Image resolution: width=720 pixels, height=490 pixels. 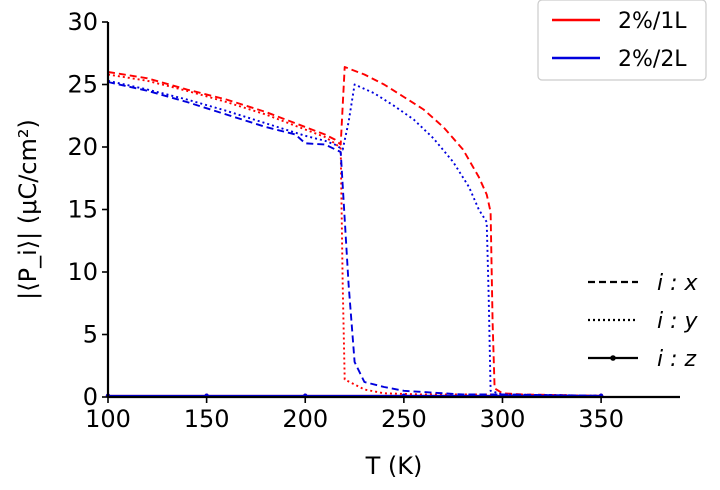 I want to click on y-tick-label: 20, so click(x=82, y=147).